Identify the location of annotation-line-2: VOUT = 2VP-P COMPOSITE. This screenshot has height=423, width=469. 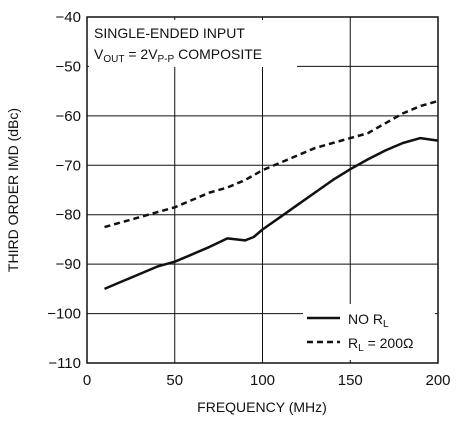
(178, 55).